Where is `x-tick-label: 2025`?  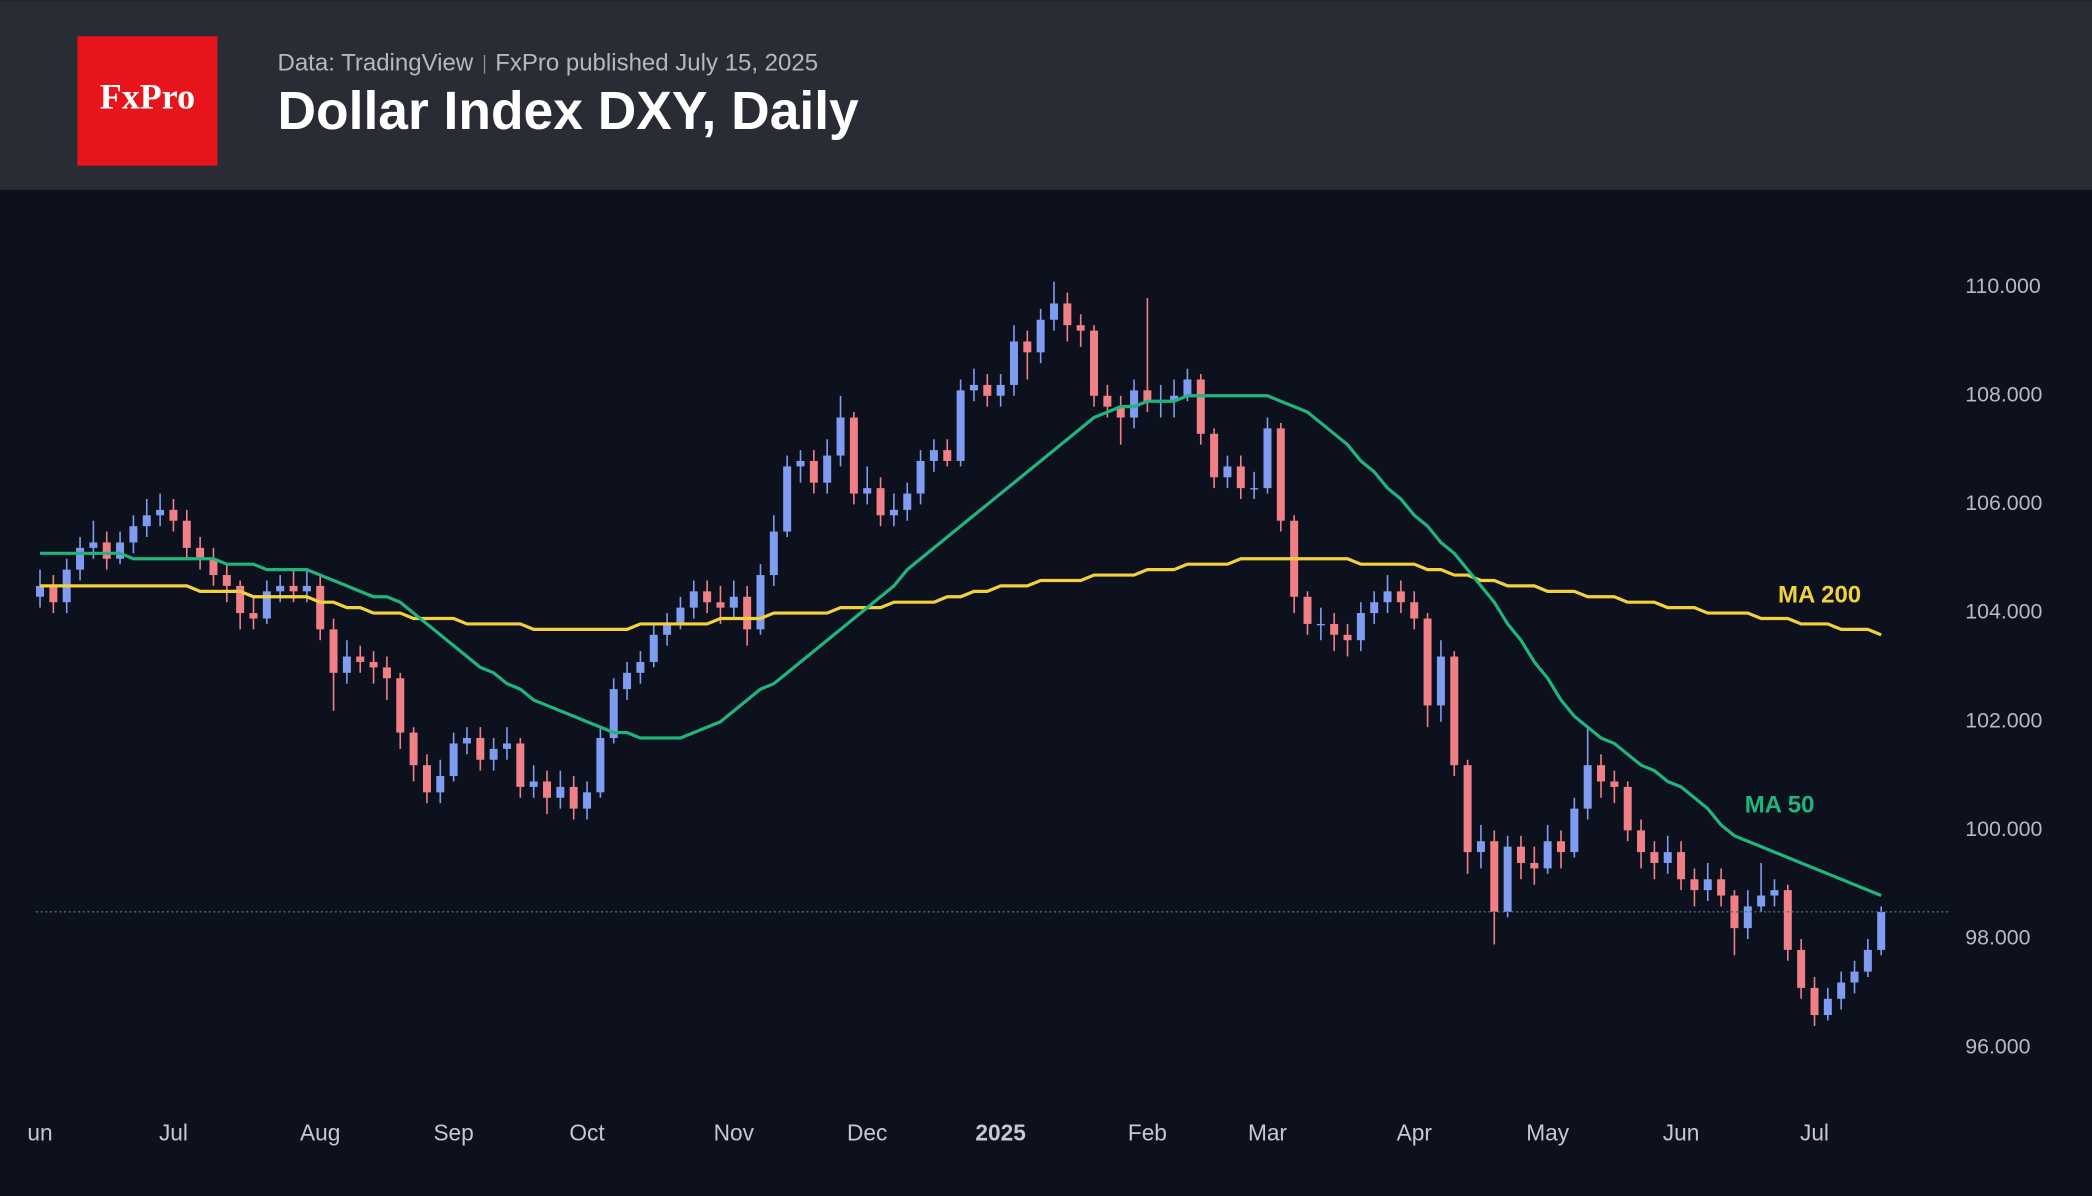 x-tick-label: 2025 is located at coordinates (1000, 1132).